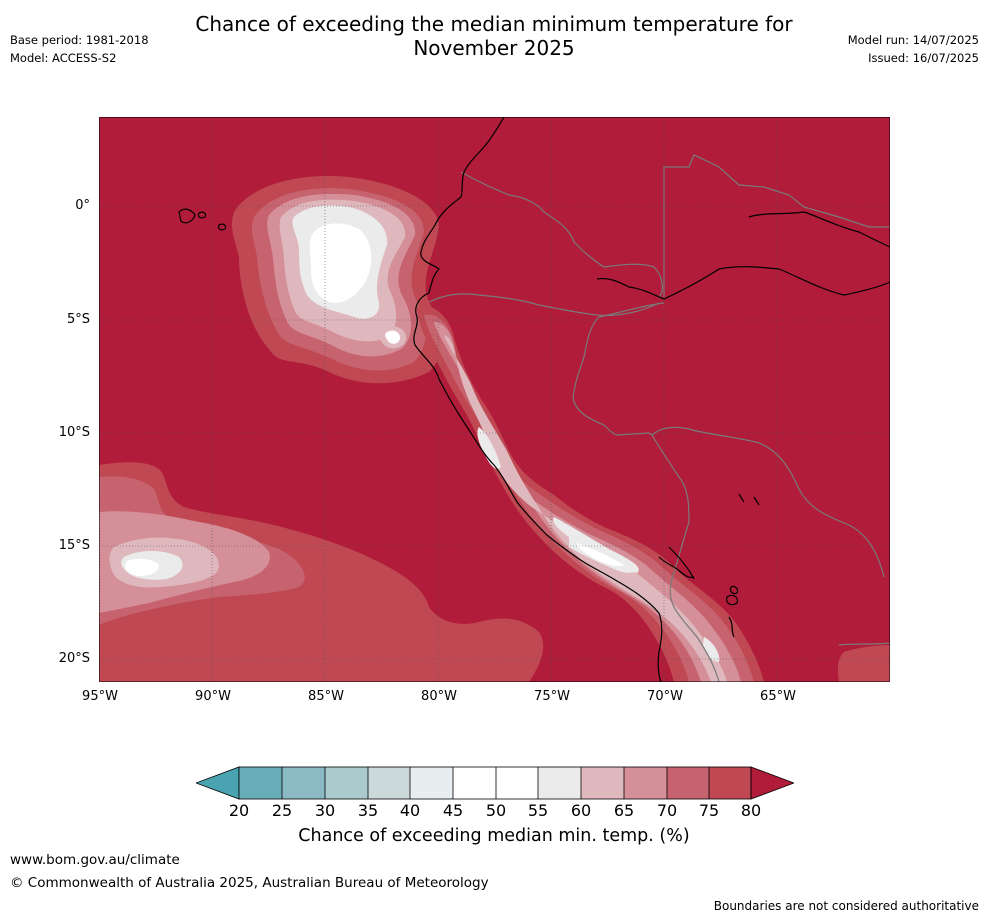 Image resolution: width=988 pixels, height=919 pixels. I want to click on colorbar-tick-35: 35, so click(368, 810).